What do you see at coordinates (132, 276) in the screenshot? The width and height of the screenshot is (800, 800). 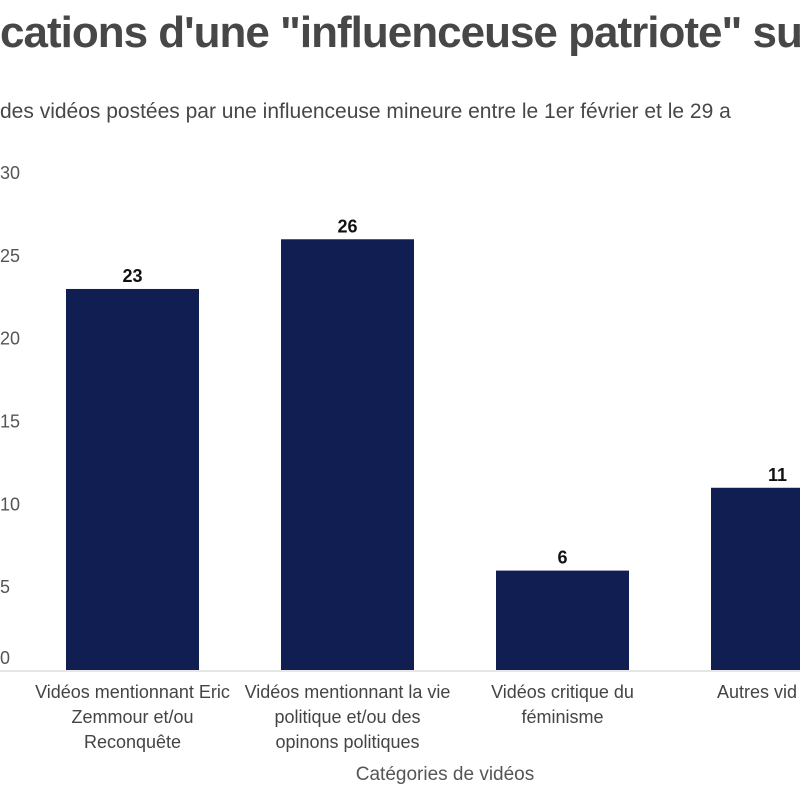 I see `data-label: 23` at bounding box center [132, 276].